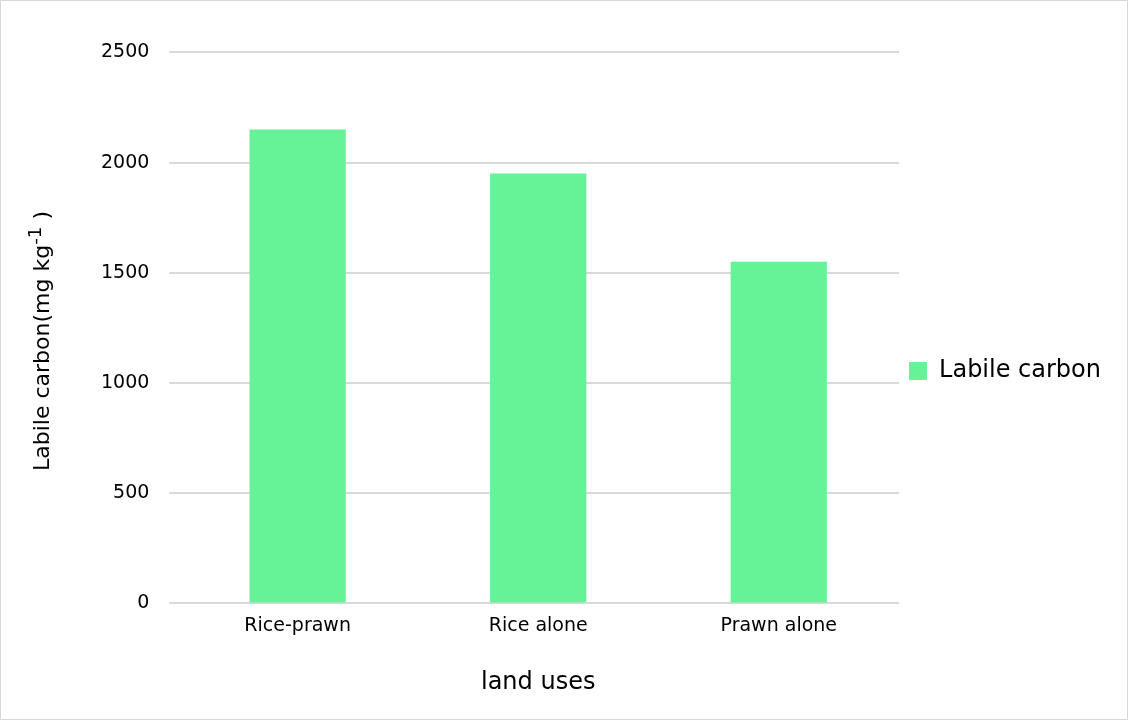 The image size is (1128, 720). What do you see at coordinates (143, 601) in the screenshot?
I see `y-tick-label: 0` at bounding box center [143, 601].